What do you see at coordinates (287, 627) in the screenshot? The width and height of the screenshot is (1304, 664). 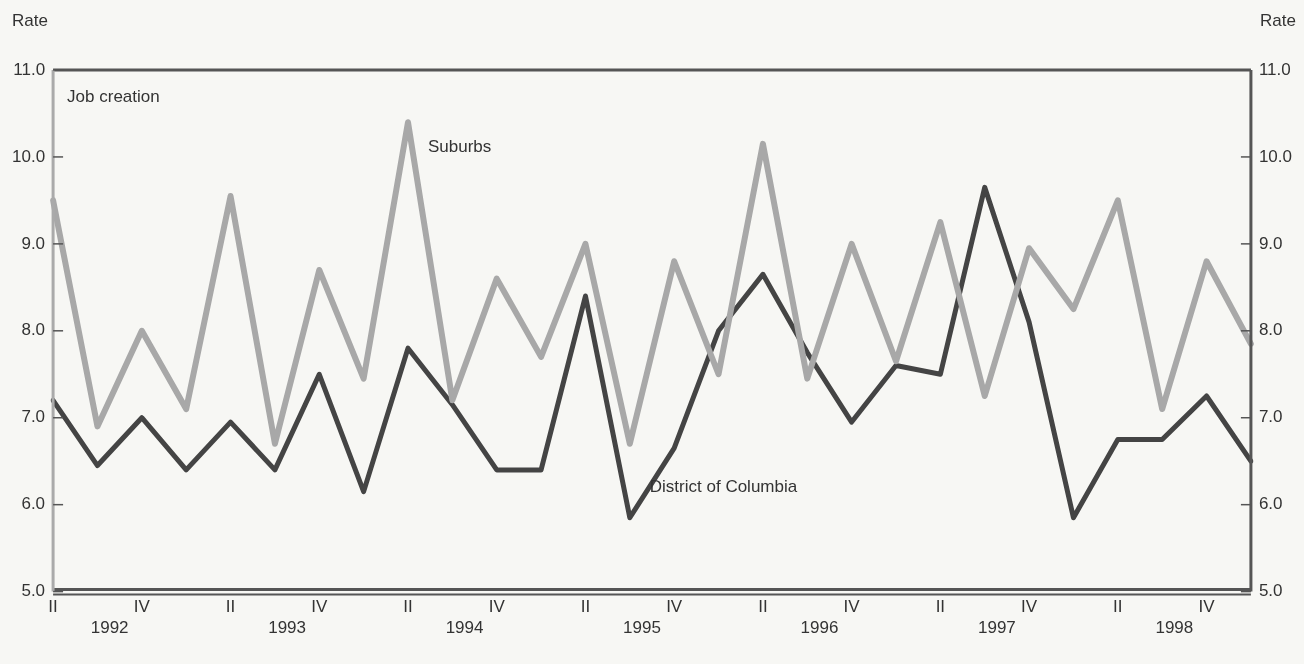 I see `text: 1993` at bounding box center [287, 627].